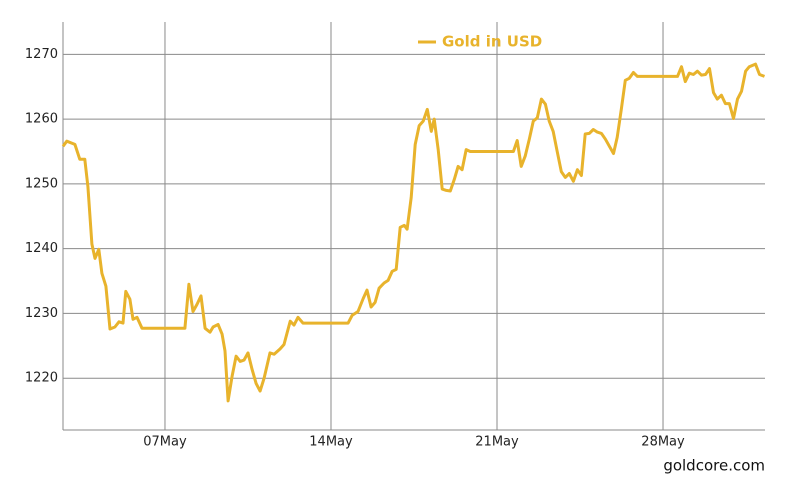 This screenshot has width=800, height=488. I want to click on legend-label: Gold in USD, so click(492, 42).